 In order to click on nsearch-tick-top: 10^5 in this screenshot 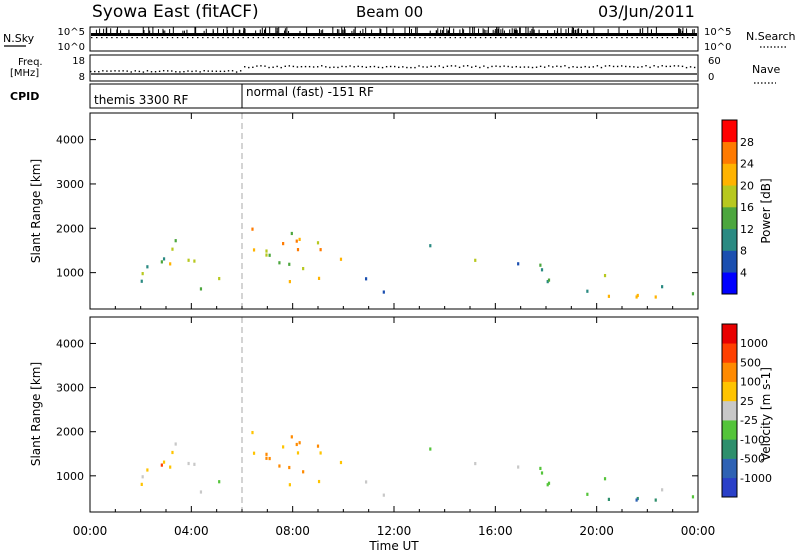, I will do `click(717, 32)`.